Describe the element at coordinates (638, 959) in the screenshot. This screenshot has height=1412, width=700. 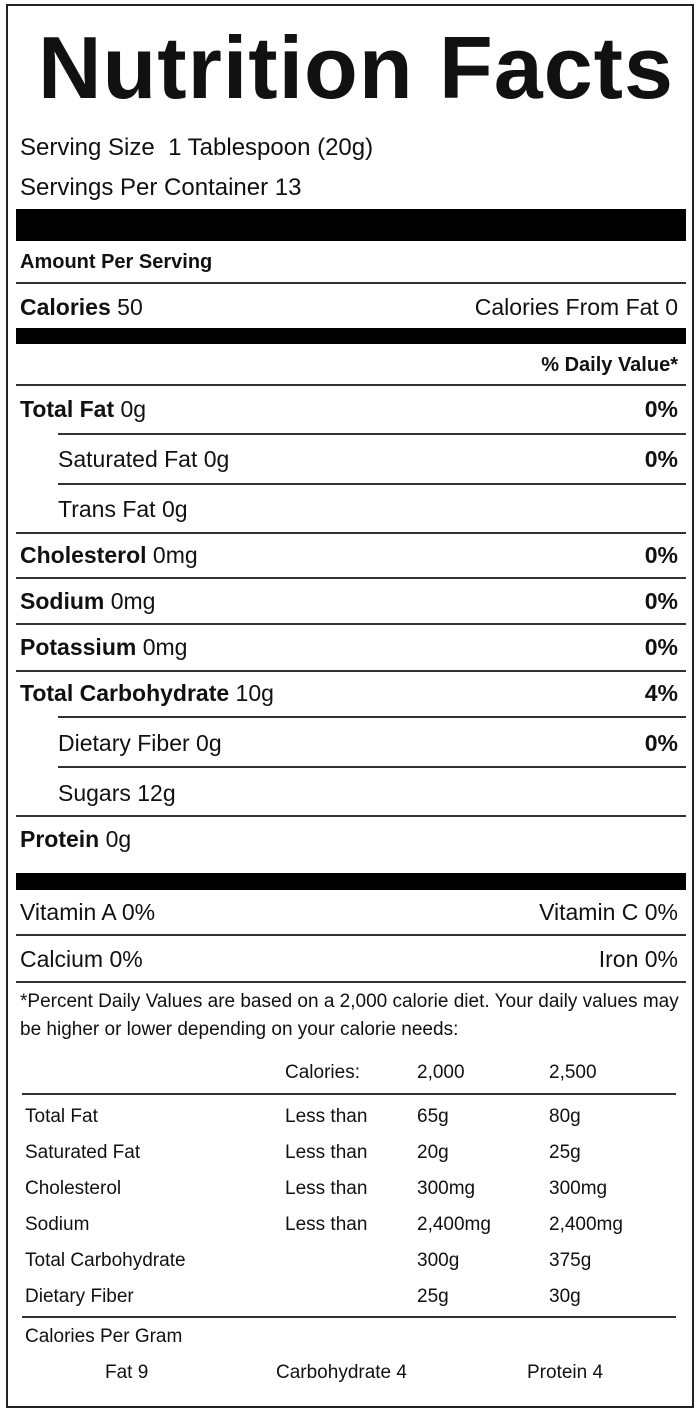
I see `iron: Iron 0%` at that location.